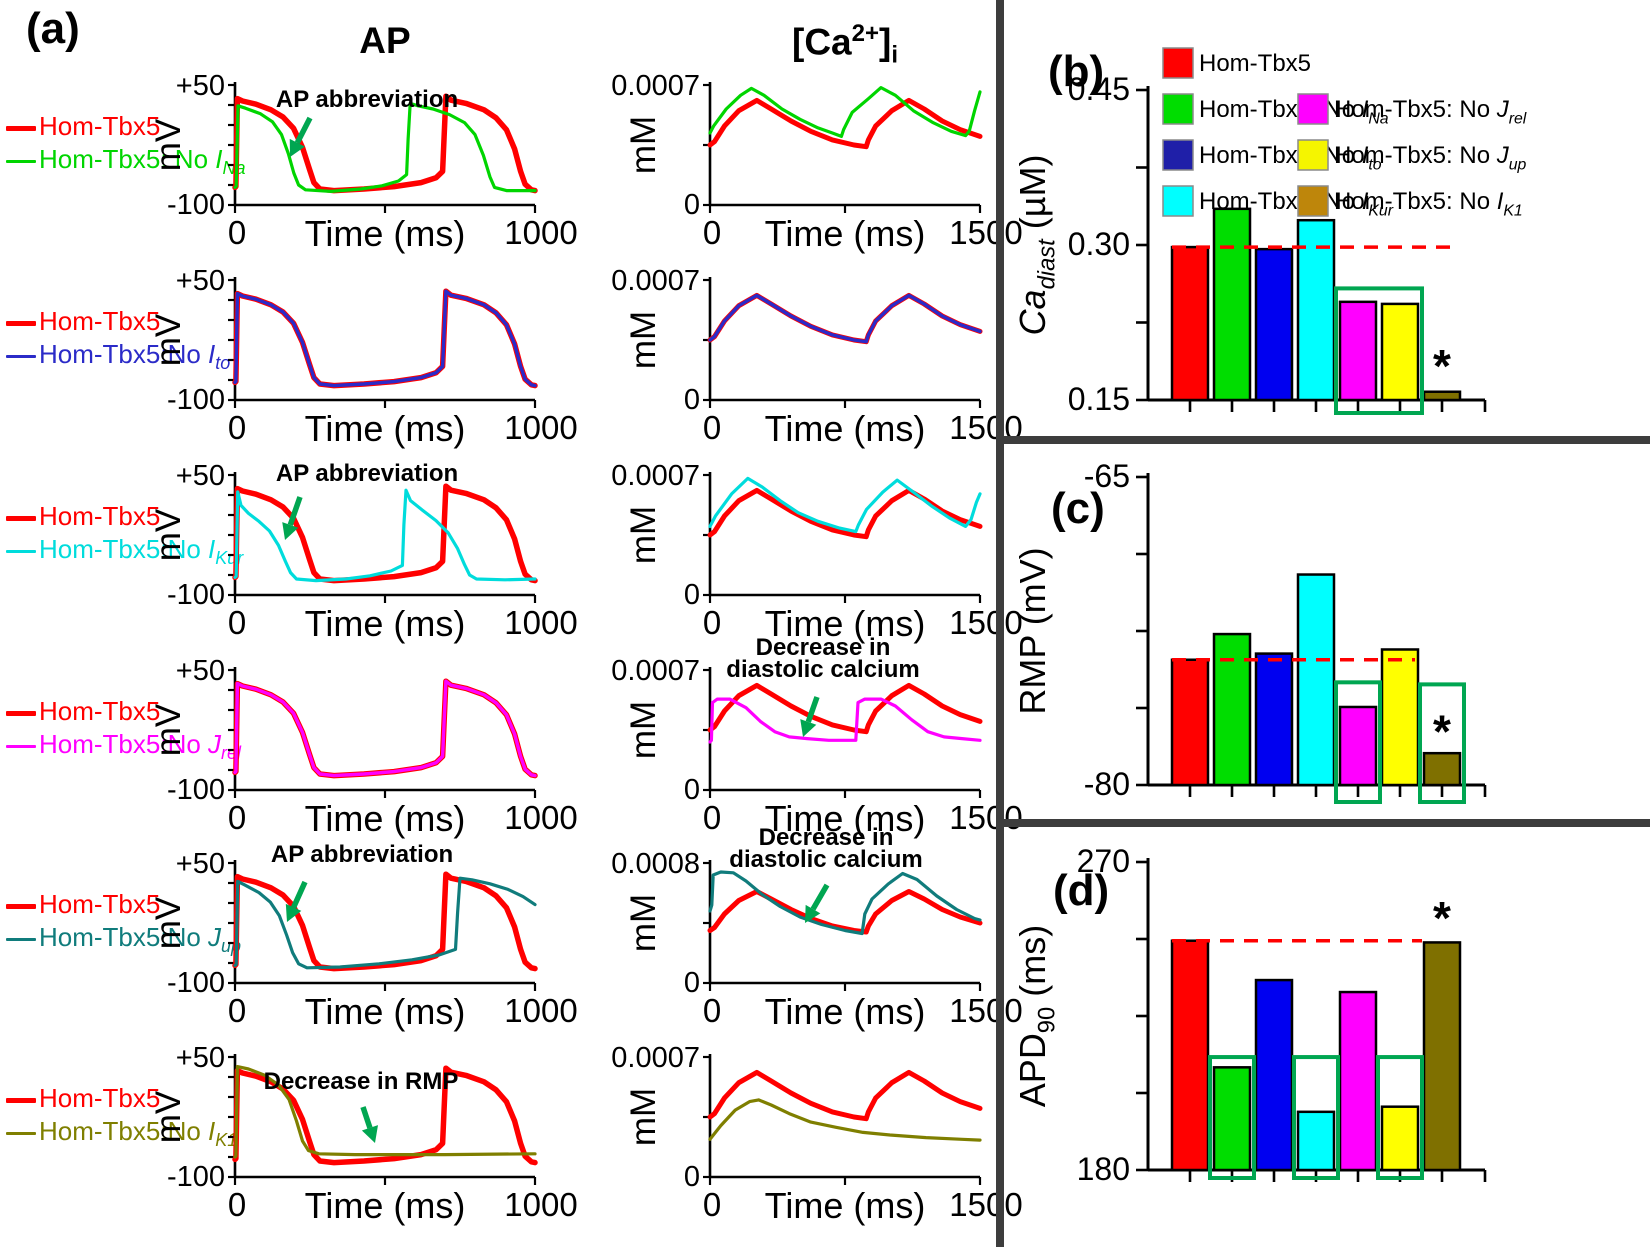 The image size is (1650, 1247). What do you see at coordinates (1327, 440) in the screenshot?
I see `horizontal-separator-bc` at bounding box center [1327, 440].